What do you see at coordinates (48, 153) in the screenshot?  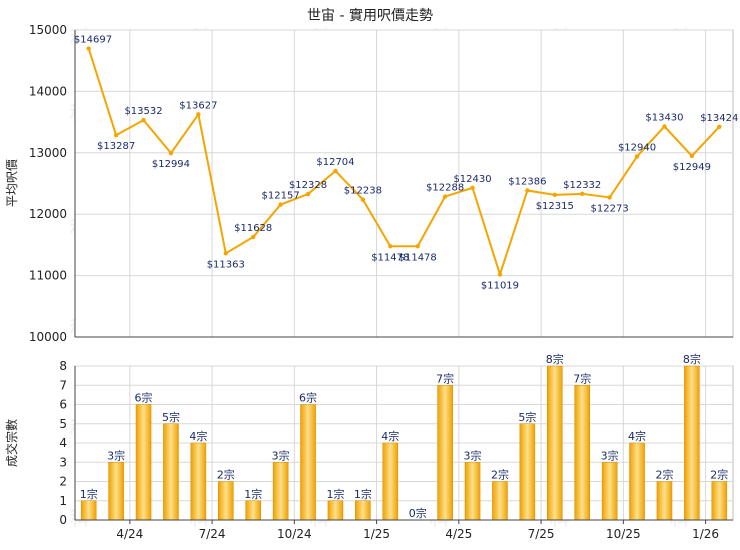 I see `price-tick-label: 13000` at bounding box center [48, 153].